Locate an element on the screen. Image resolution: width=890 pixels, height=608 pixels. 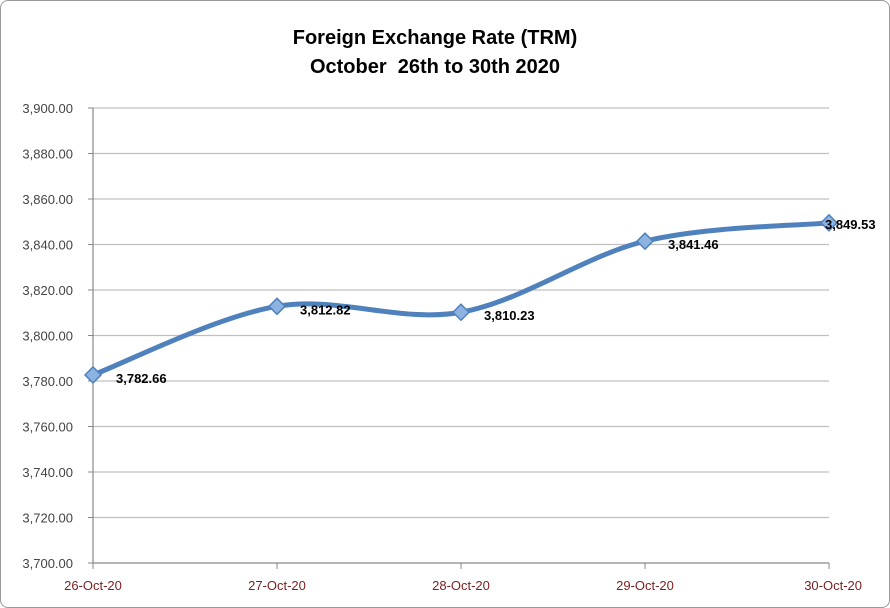
chart-title: Foreign Exchange Rate (TRM) is located at coordinates (435, 38).